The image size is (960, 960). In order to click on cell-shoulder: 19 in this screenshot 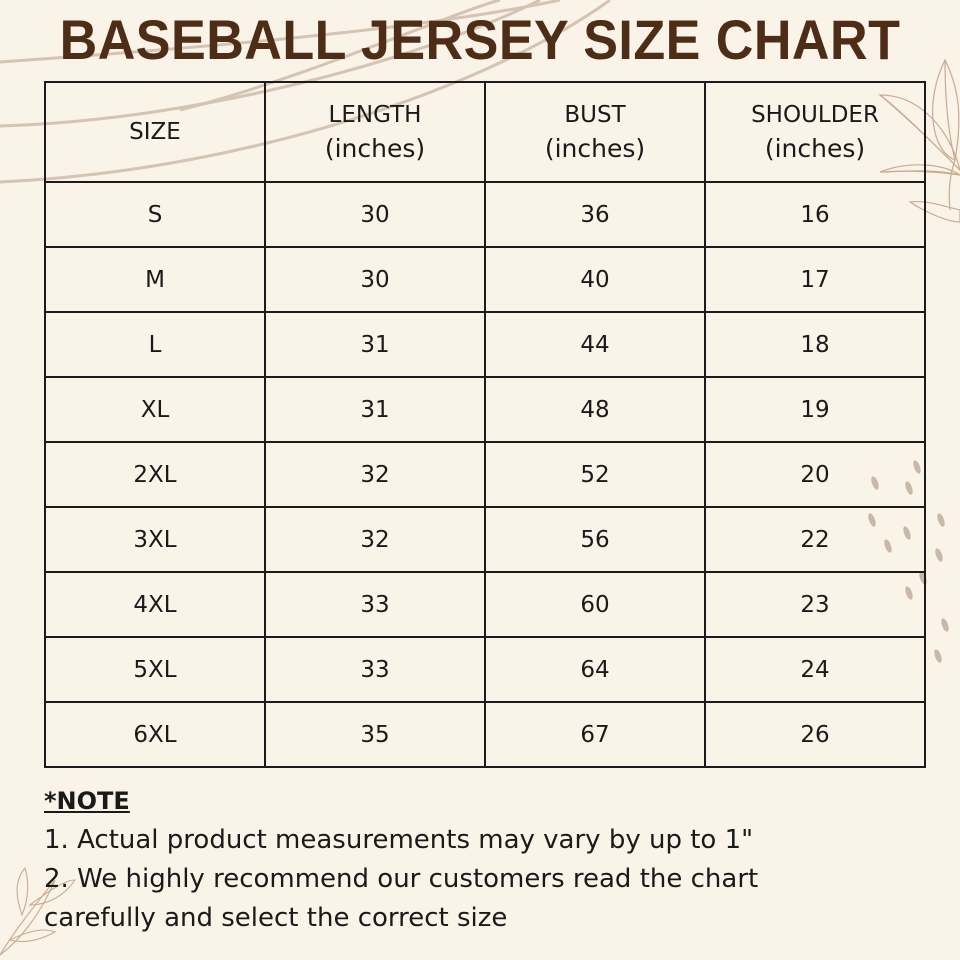, I will do `click(815, 409)`.